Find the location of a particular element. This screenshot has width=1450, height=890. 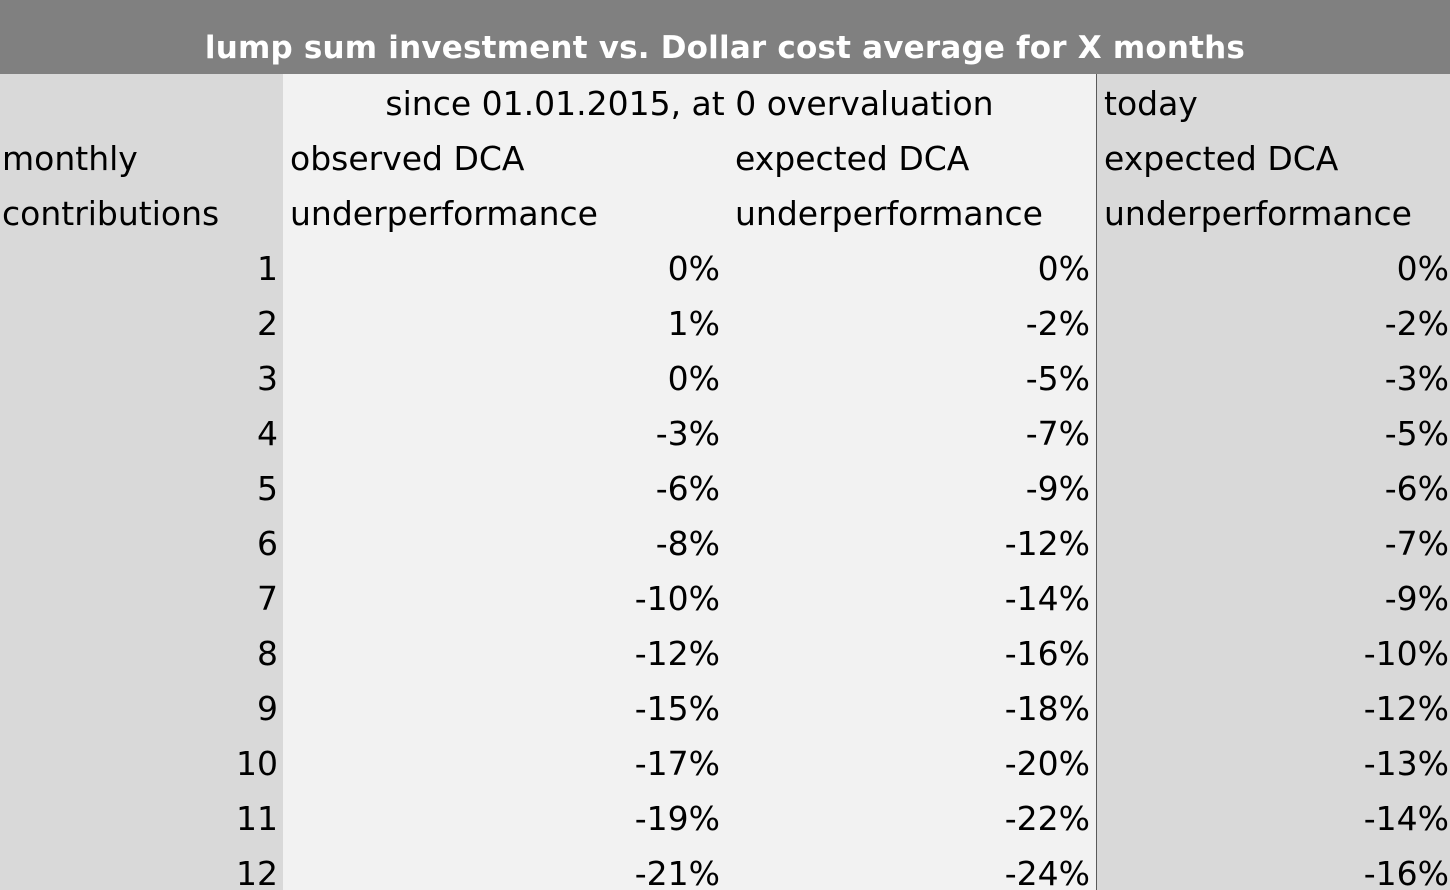

cell-expected: -20% is located at coordinates (1047, 763).